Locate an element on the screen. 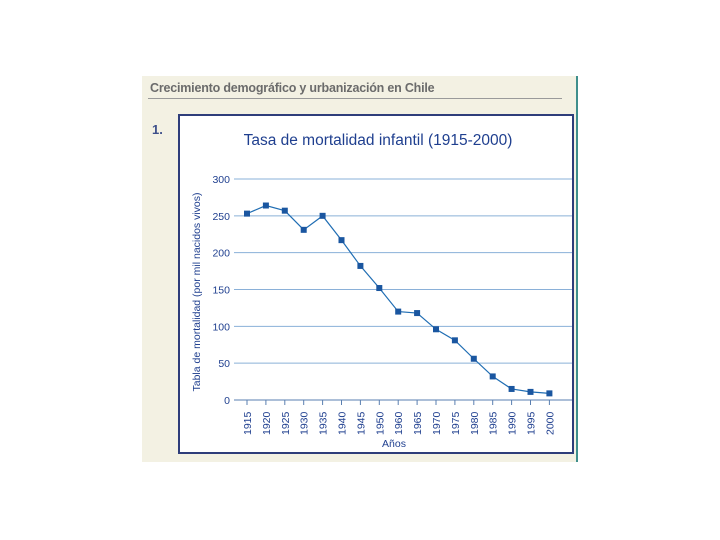 The height and width of the screenshot is (540, 720). data-point-1950 is located at coordinates (379, 288).